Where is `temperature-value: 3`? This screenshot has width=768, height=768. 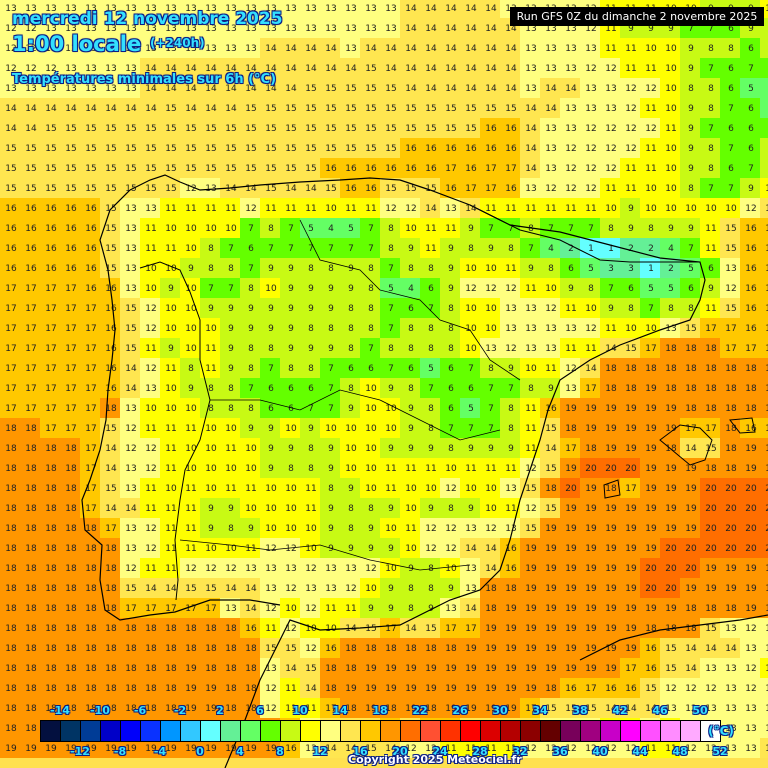
temperature-value: 3 is located at coordinates (611, 269).